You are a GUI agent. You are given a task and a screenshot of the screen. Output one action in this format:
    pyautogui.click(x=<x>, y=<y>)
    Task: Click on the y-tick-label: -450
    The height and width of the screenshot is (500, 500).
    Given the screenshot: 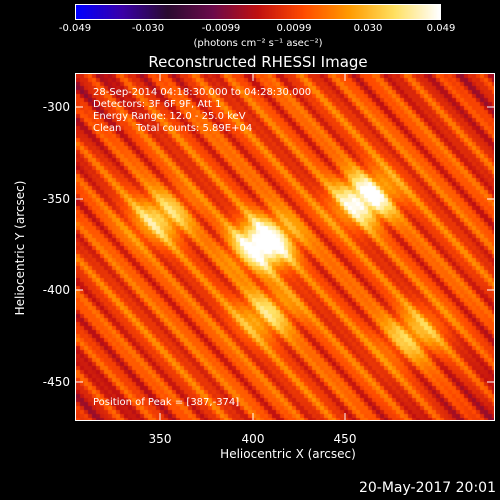 What is the action you would take?
    pyautogui.click(x=56, y=382)
    